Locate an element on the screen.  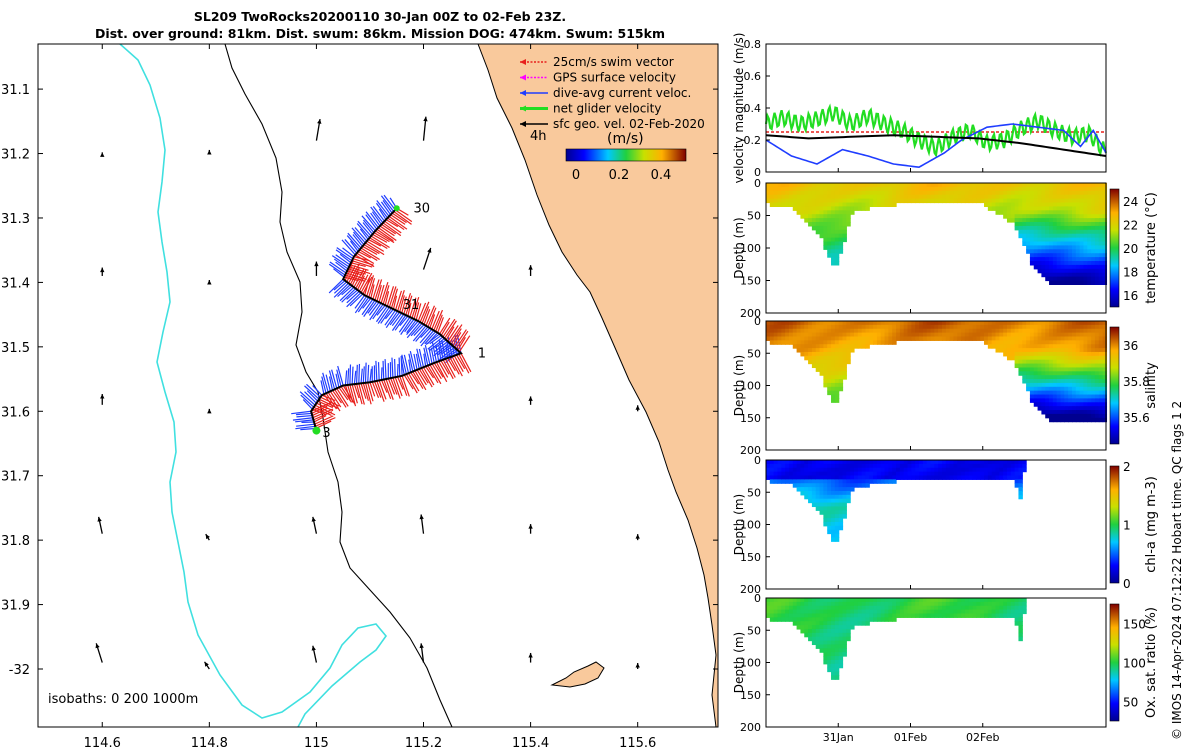
velocity-y-tick-label: 0 is located at coordinates (757, 172).